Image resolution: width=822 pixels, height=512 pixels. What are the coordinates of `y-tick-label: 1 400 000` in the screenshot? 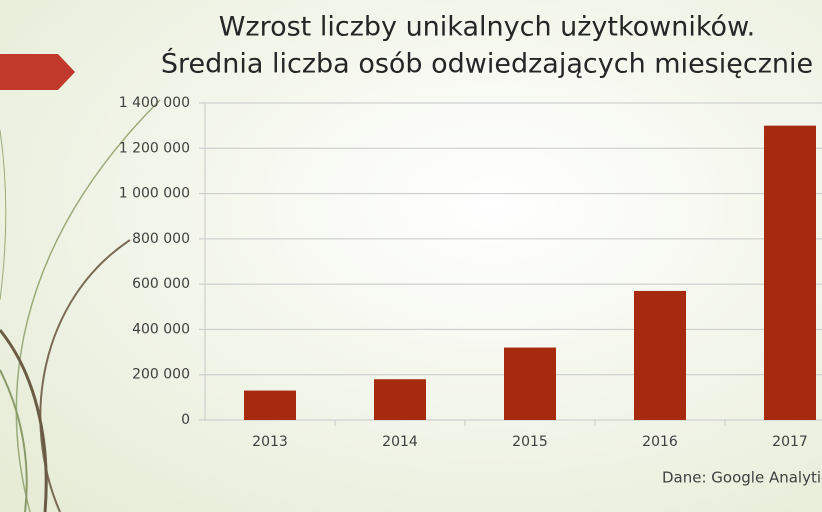 It's located at (154, 103).